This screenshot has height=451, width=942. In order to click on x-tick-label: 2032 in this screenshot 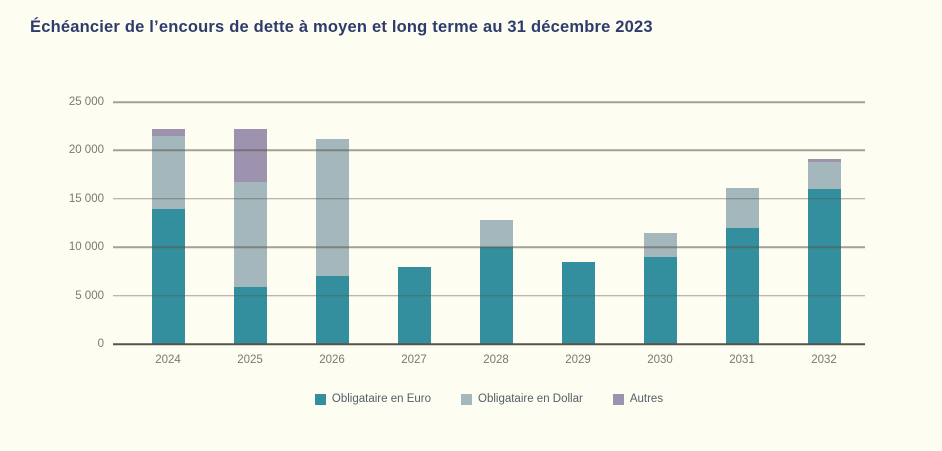, I will do `click(824, 360)`.